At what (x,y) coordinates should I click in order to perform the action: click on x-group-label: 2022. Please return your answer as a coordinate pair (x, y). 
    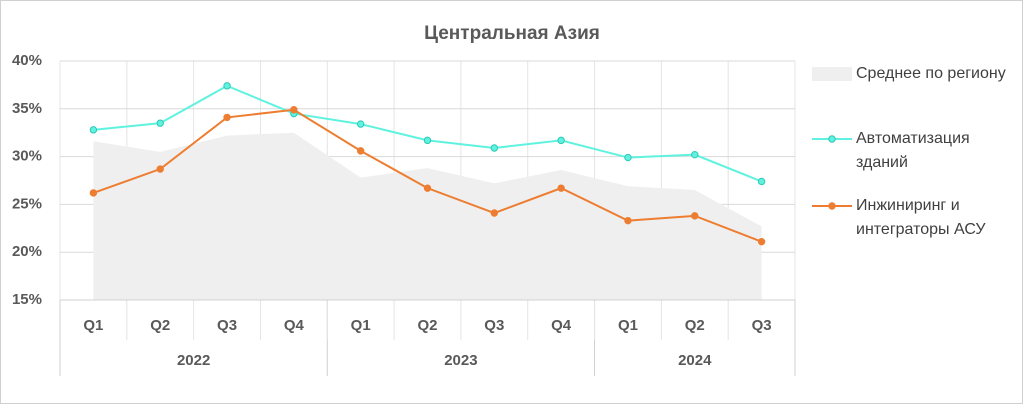
    Looking at the image, I should click on (193, 360).